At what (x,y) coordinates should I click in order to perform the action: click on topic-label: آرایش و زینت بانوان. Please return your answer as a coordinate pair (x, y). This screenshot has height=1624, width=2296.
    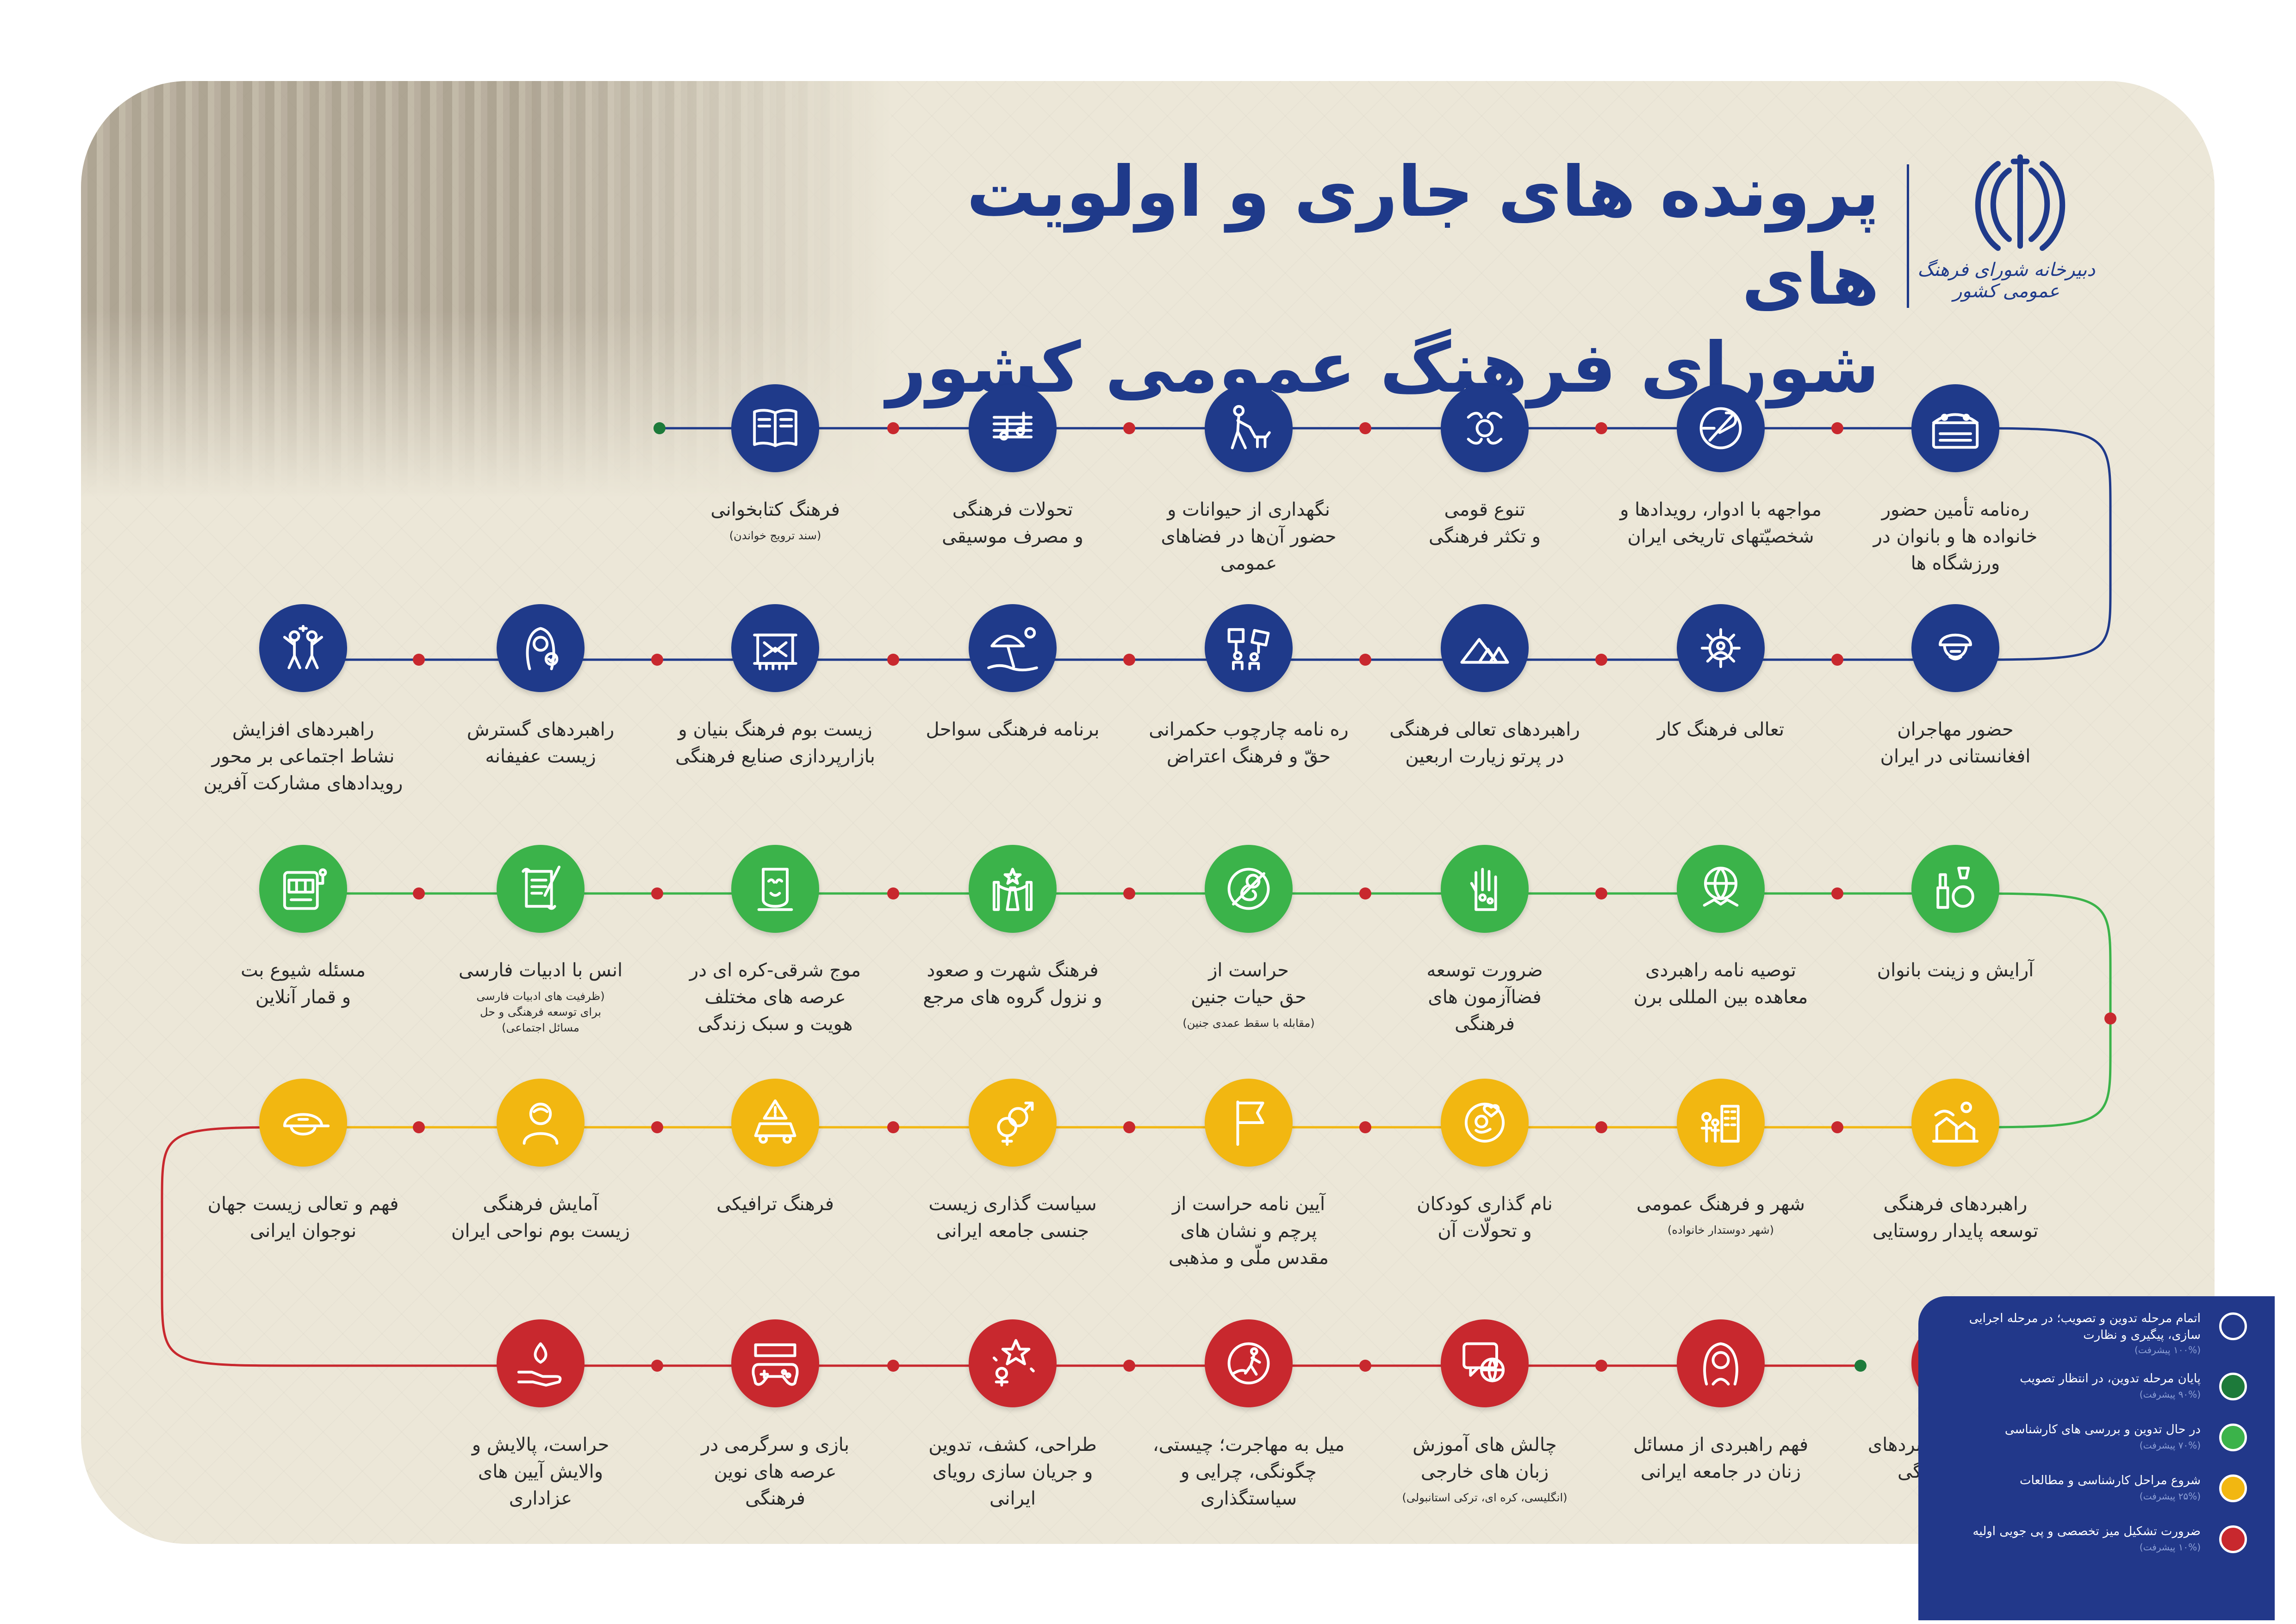
    Looking at the image, I should click on (1955, 970).